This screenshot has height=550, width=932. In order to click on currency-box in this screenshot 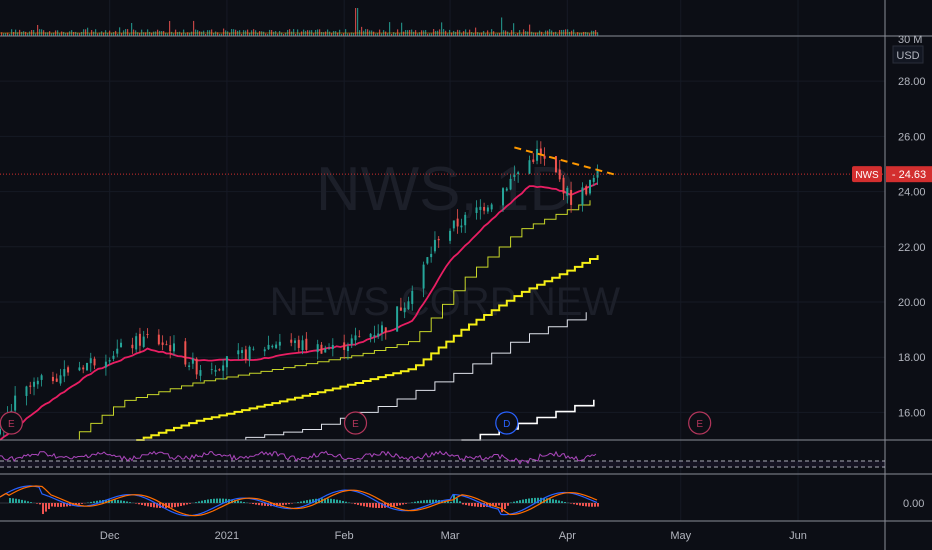, I will do `click(908, 54)`.